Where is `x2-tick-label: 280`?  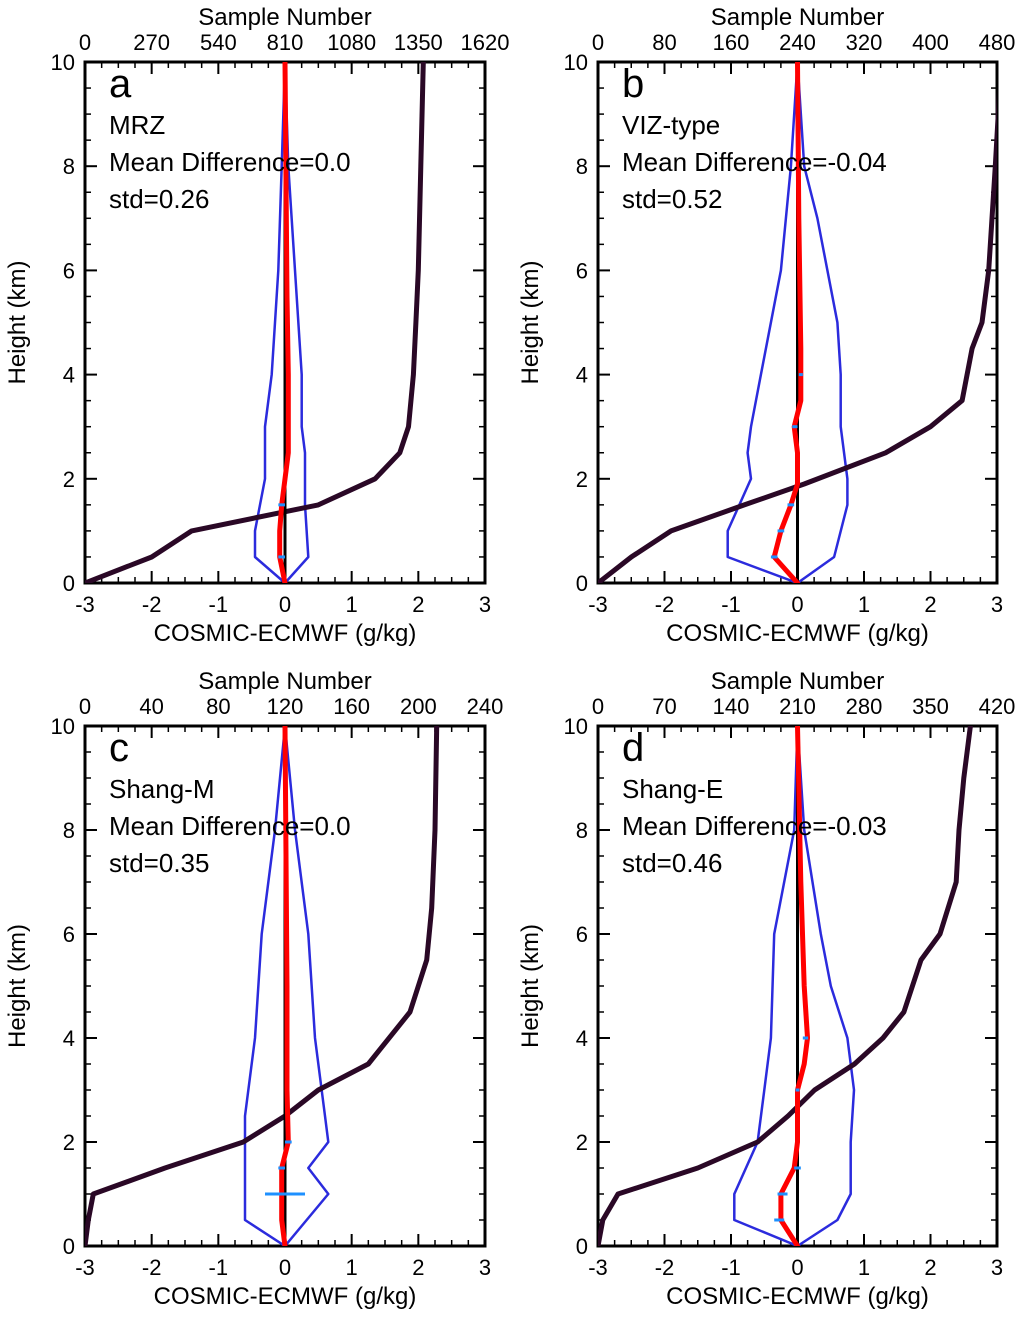 x2-tick-label: 280 is located at coordinates (864, 706).